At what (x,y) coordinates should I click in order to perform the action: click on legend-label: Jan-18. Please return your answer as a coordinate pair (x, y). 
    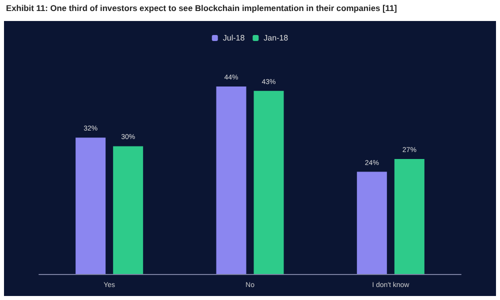
    Looking at the image, I should click on (276, 38).